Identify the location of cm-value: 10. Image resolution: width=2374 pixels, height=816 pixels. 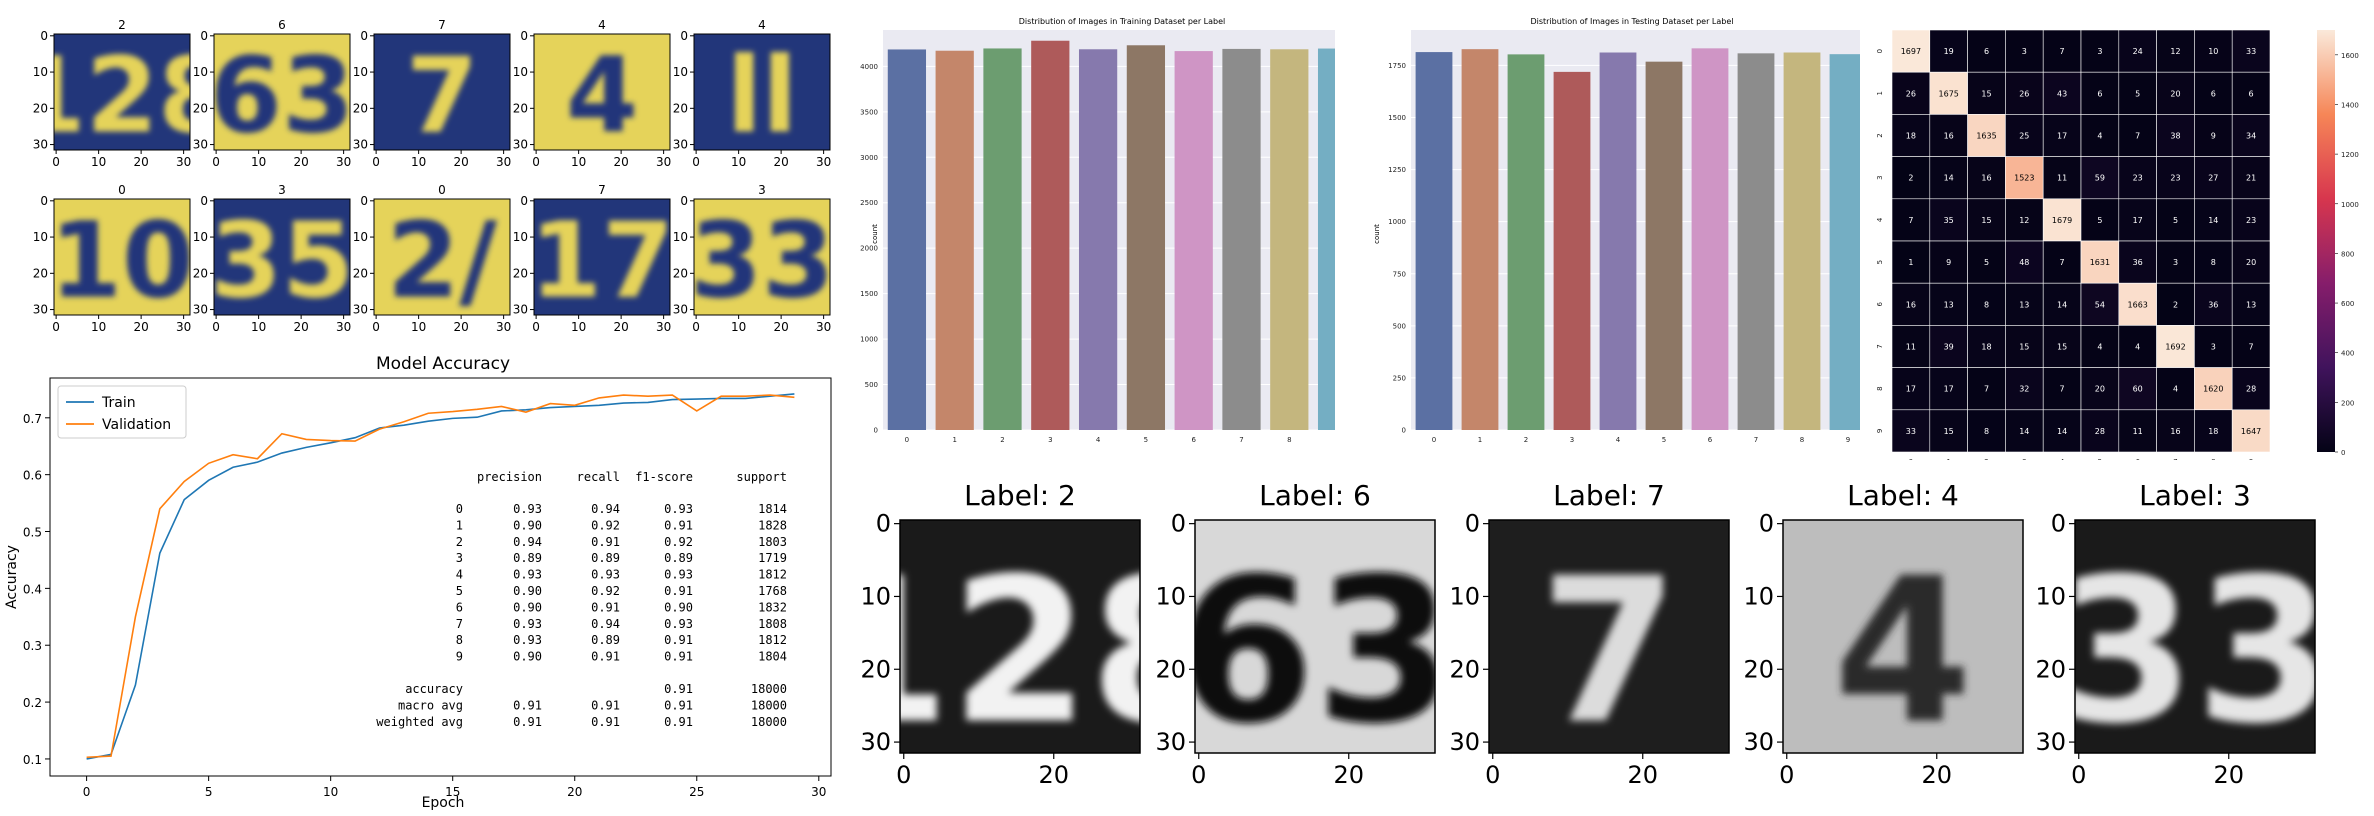
(2213, 51).